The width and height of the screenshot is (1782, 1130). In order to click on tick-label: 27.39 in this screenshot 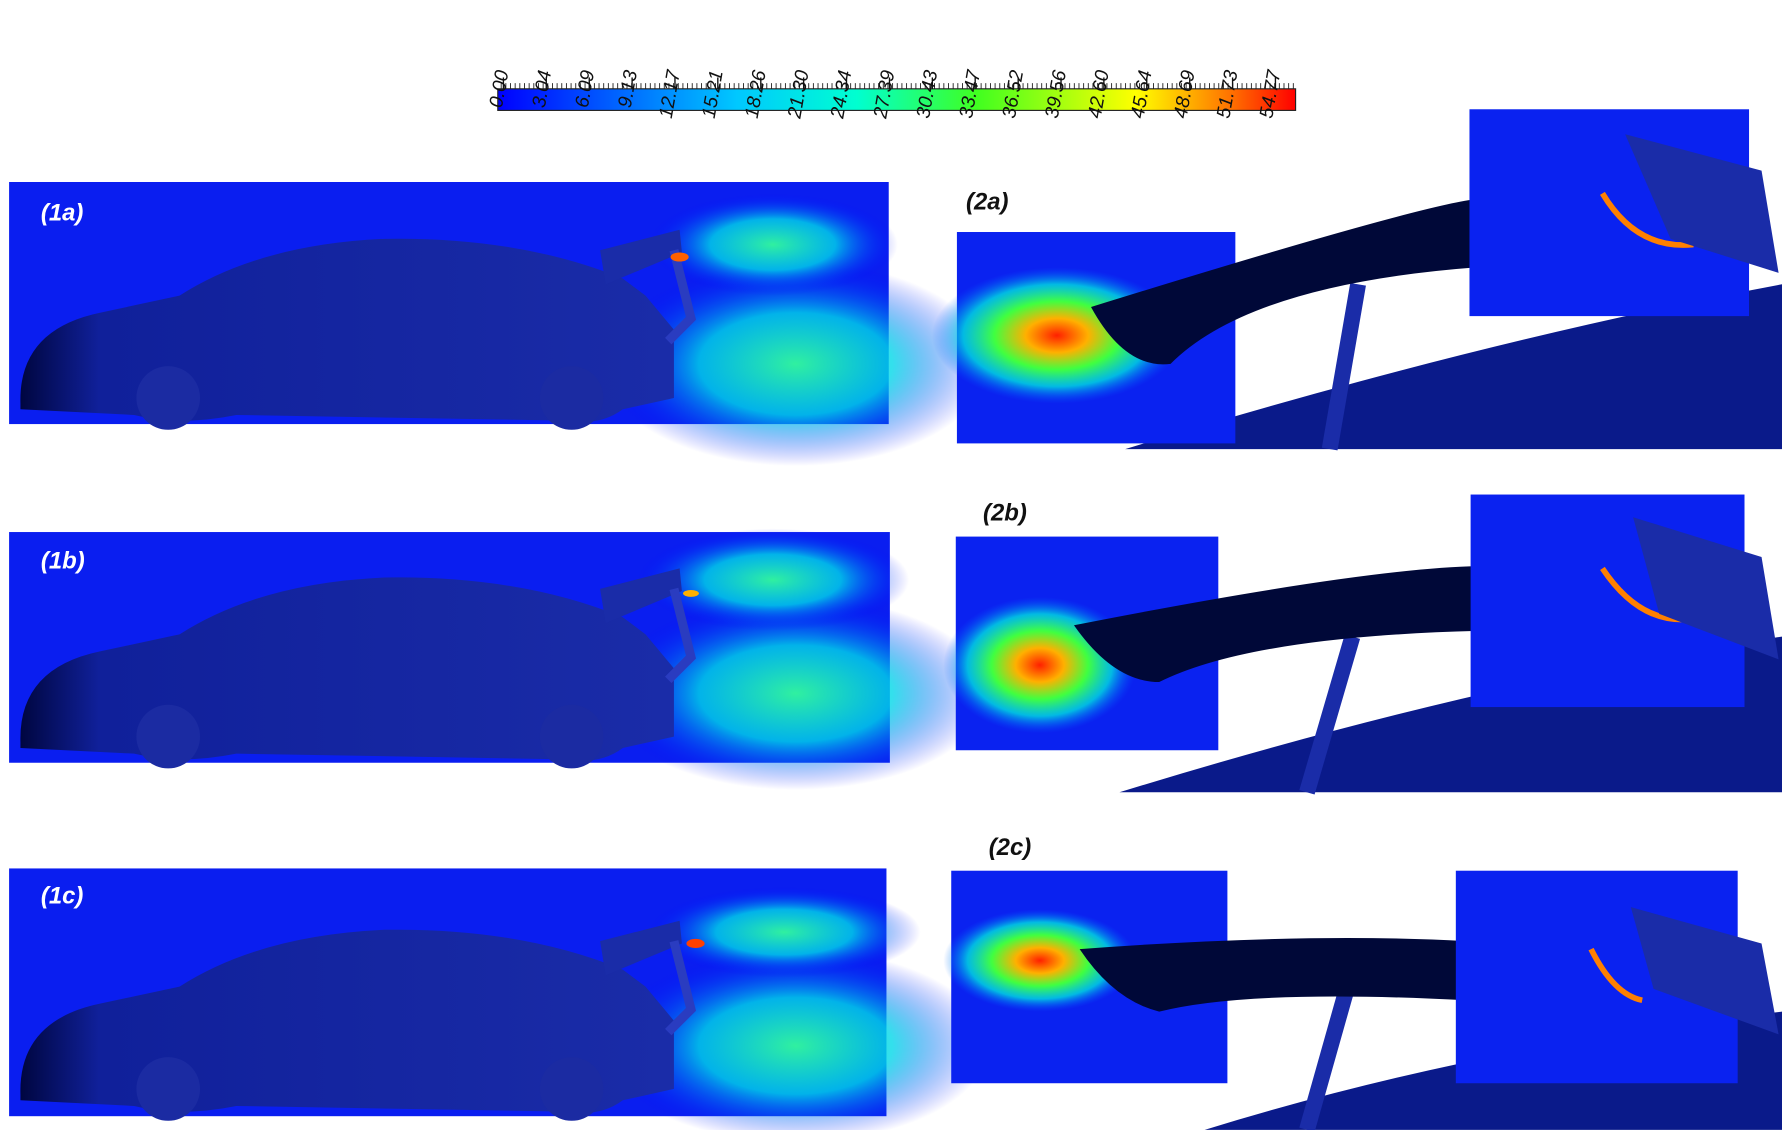, I will do `click(884, 94)`.